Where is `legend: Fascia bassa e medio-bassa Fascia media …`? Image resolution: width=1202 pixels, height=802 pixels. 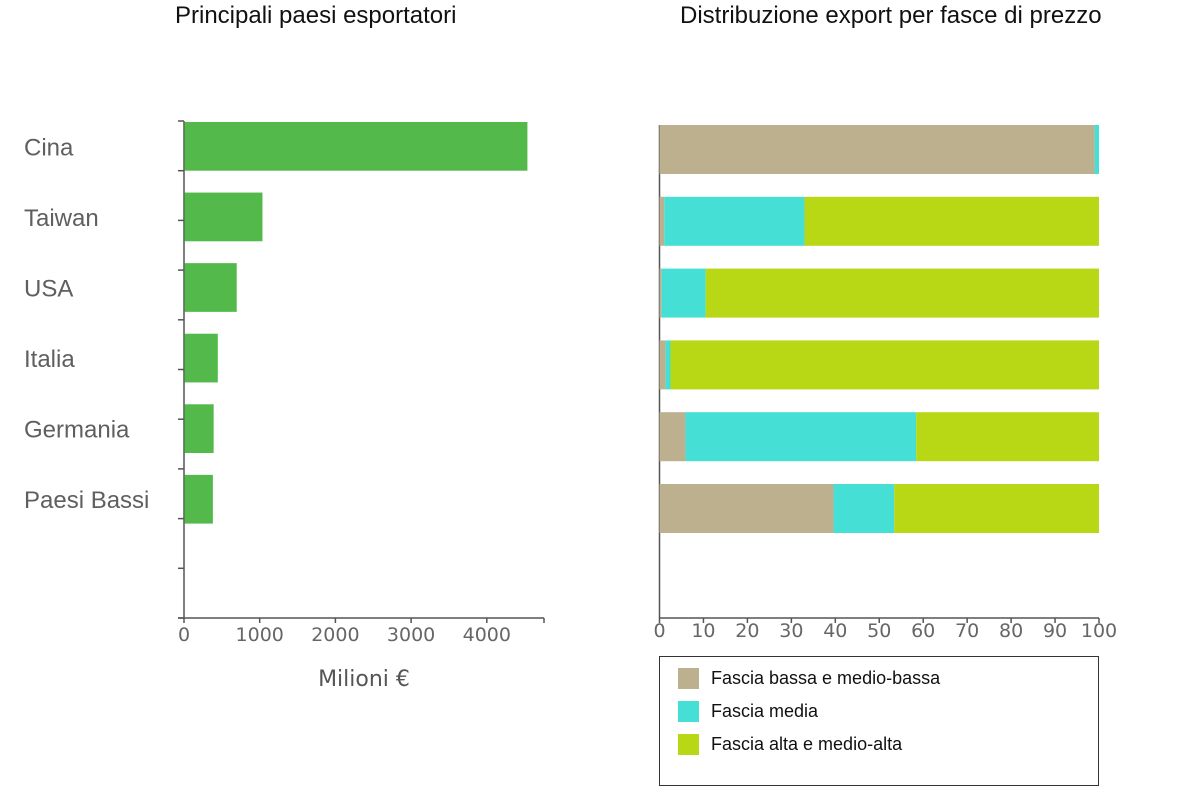
legend: Fascia bassa e medio-bassa Fascia media … is located at coordinates (879, 721).